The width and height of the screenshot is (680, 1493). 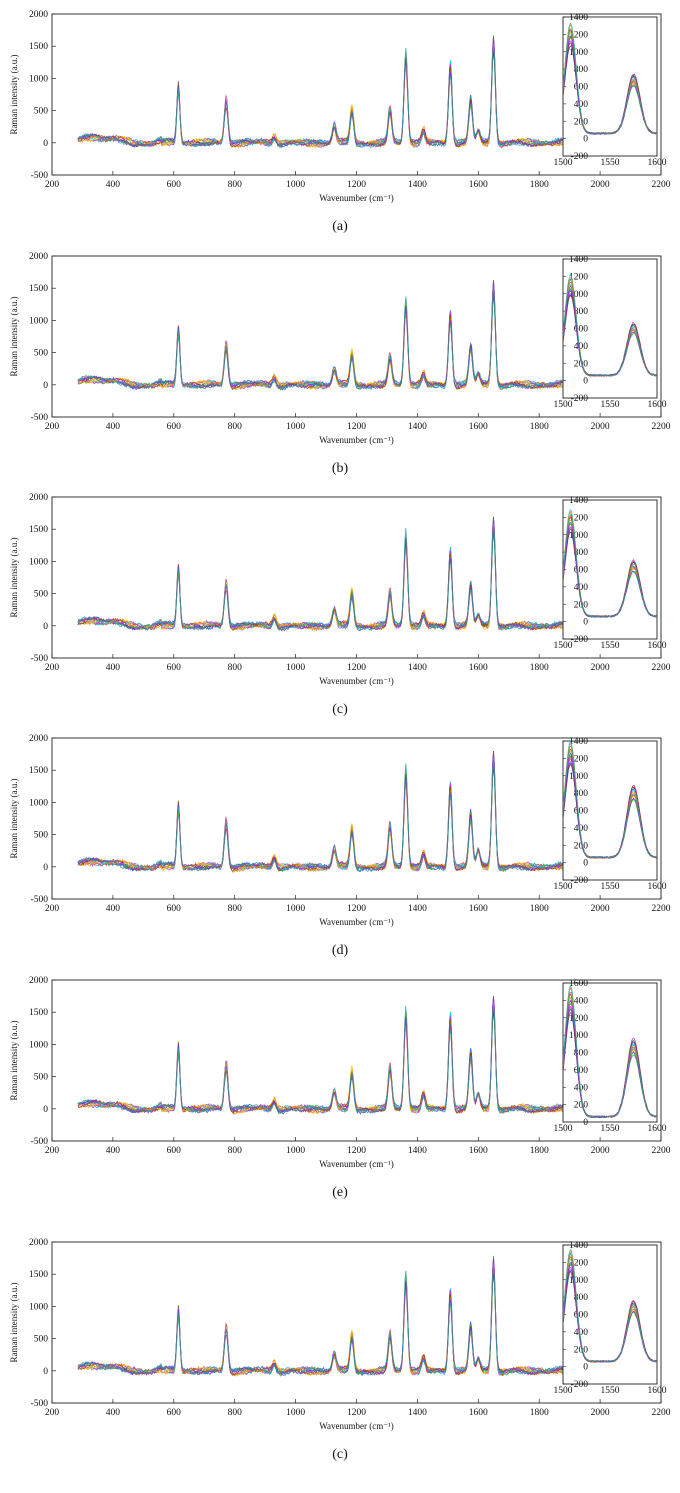 I want to click on panel-caption: (d), so click(x=340, y=950).